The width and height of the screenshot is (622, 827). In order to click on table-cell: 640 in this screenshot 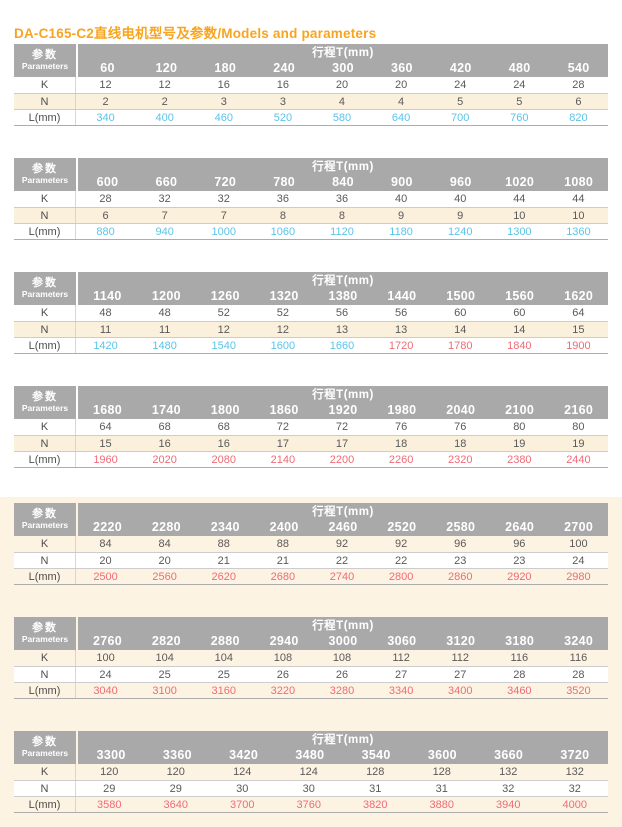, I will do `click(401, 117)`.